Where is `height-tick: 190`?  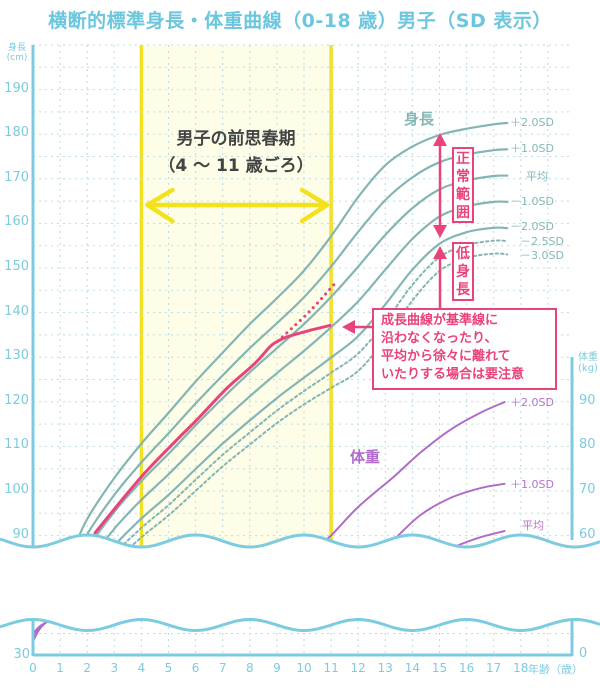
height-tick: 190 is located at coordinates (16, 88).